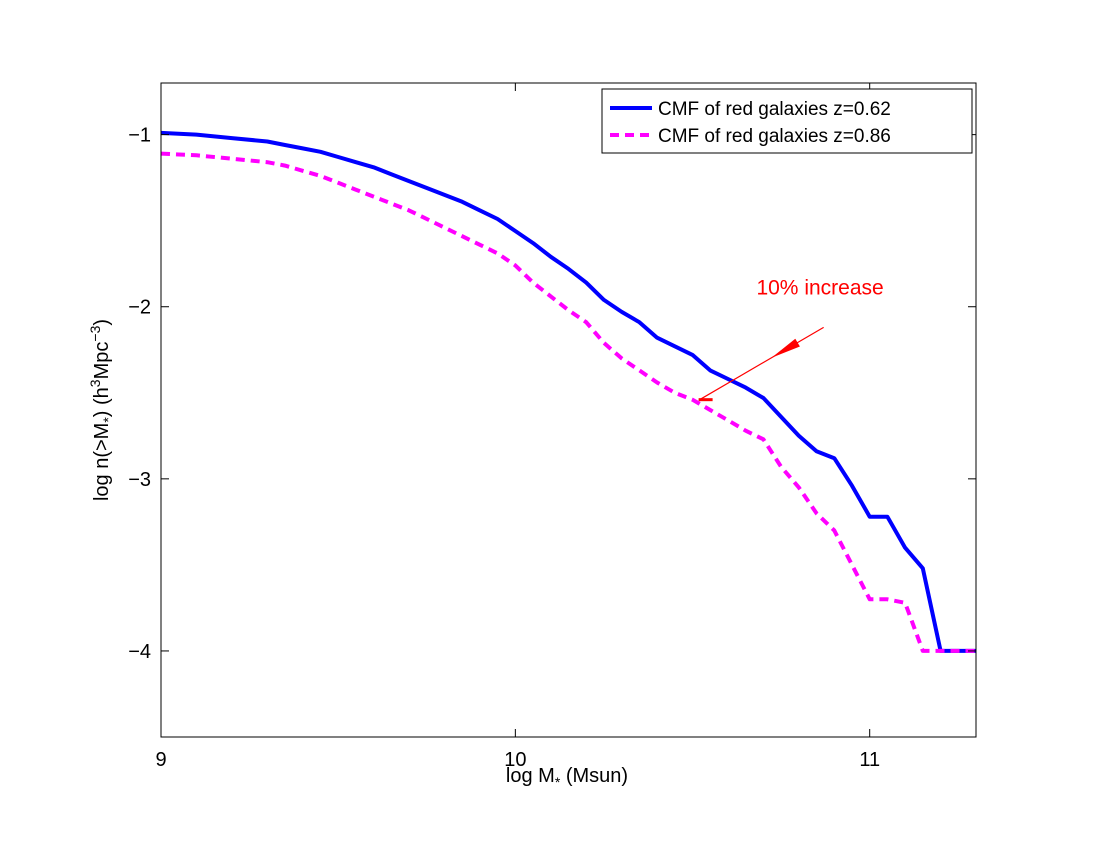 This screenshot has height=850, width=1100. I want to click on legend-box, so click(787, 121).